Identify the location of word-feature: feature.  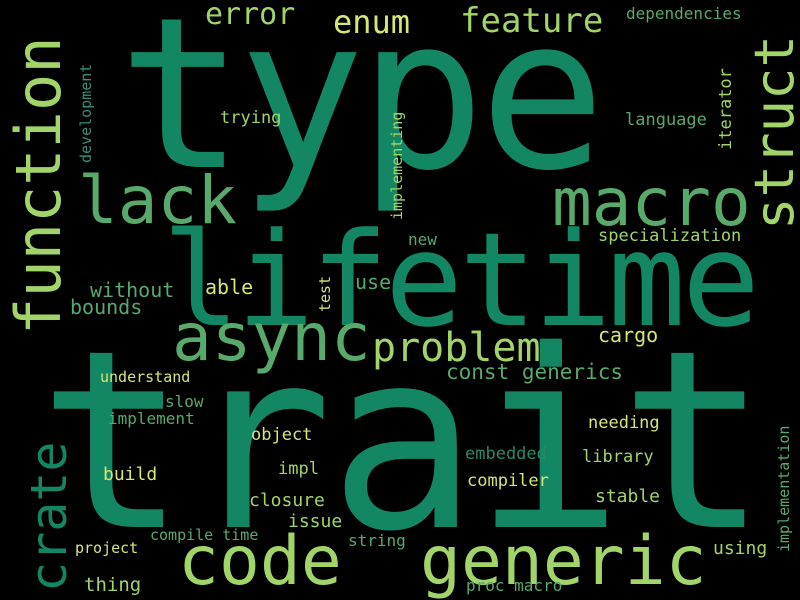
(532, 21).